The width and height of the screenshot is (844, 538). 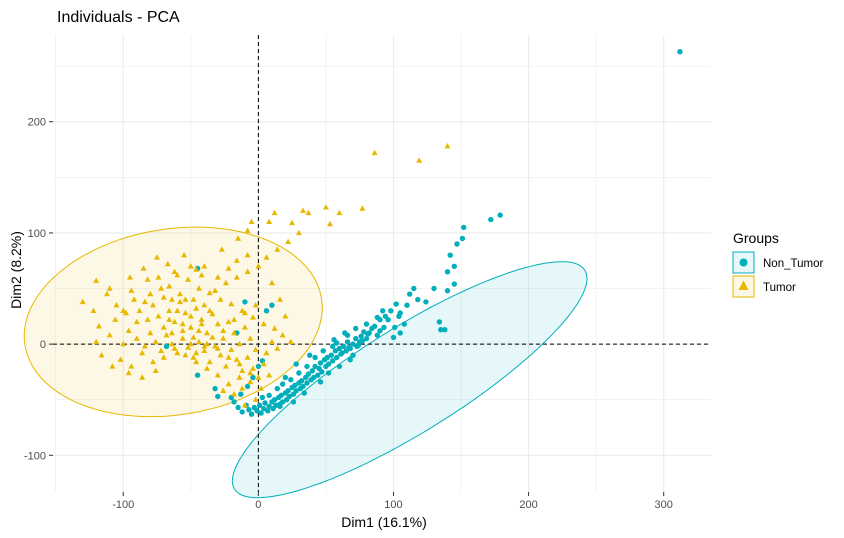 I want to click on legend-item-tumor: Tumor, so click(x=764, y=286).